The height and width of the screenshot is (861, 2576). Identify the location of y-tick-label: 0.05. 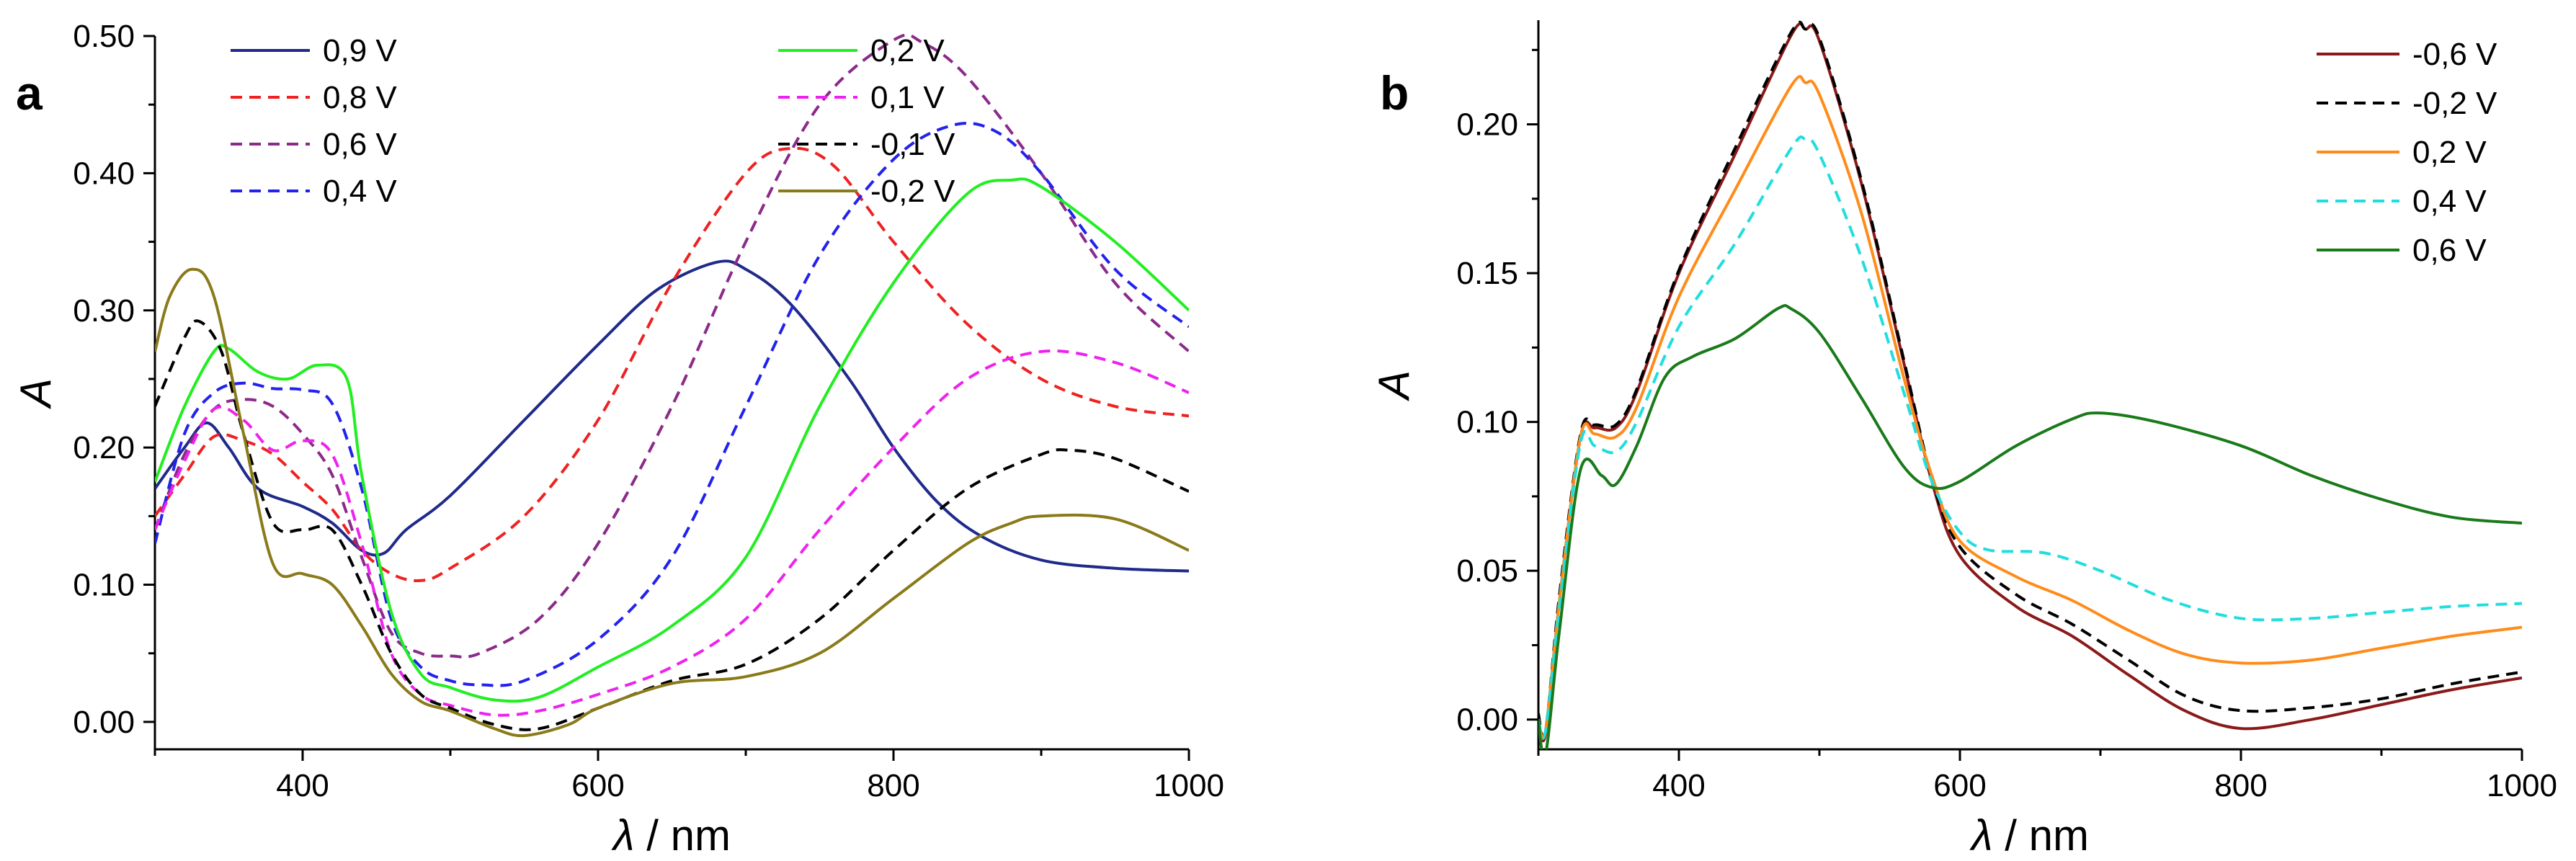
(1487, 571).